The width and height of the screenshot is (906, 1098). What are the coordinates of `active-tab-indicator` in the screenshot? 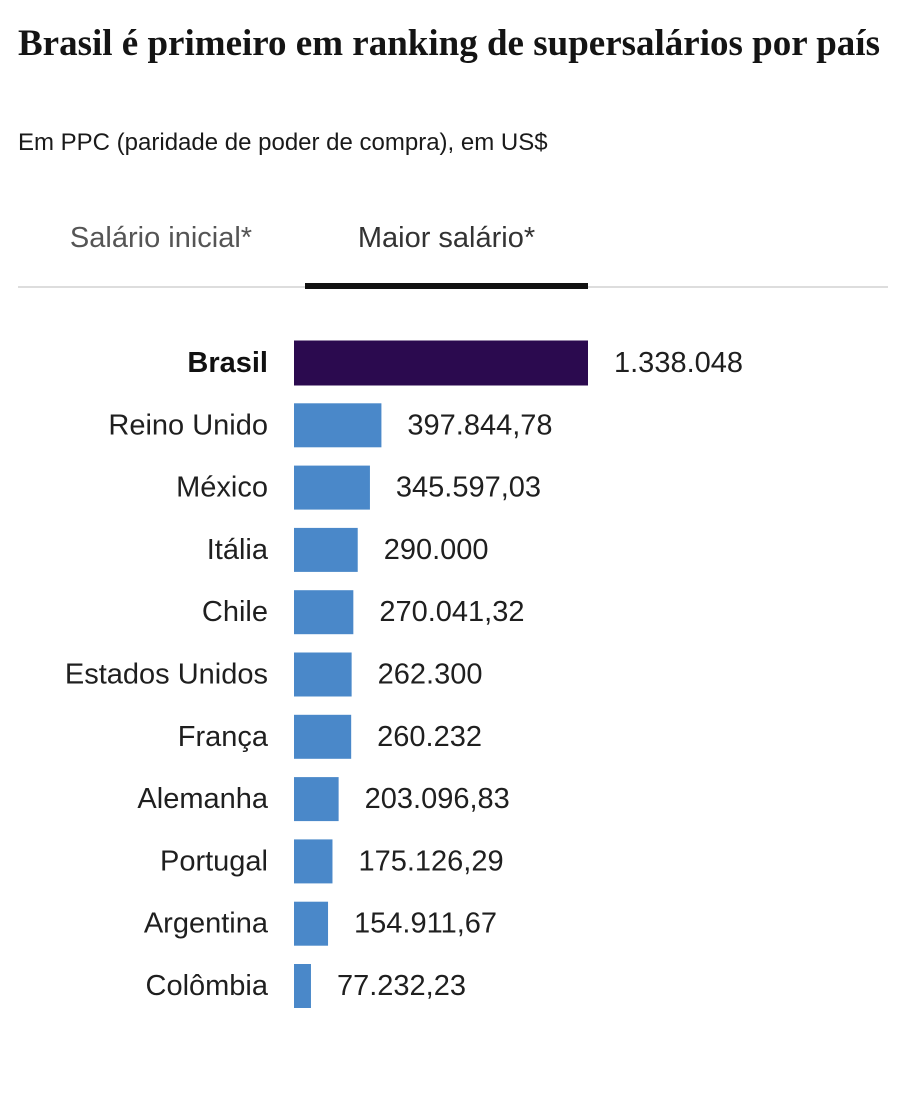 It's located at (446, 286).